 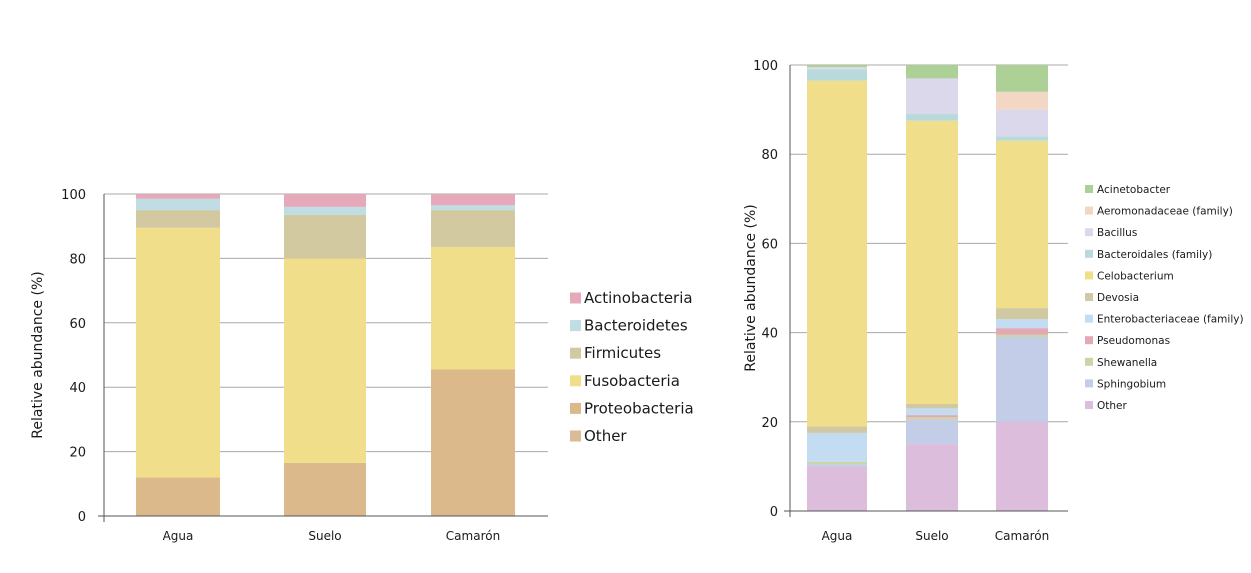 I want to click on bar-suelo-actinobacteria, so click(x=325, y=200).